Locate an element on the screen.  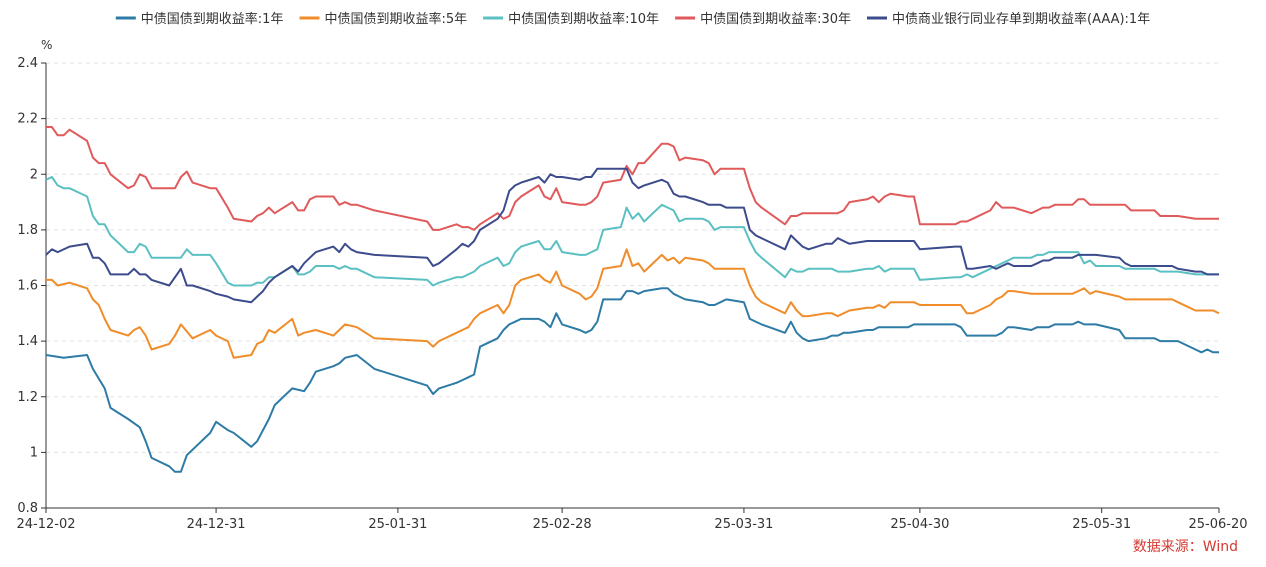
legend-label: 中债国债到期收益率:30年 is located at coordinates (775, 19).